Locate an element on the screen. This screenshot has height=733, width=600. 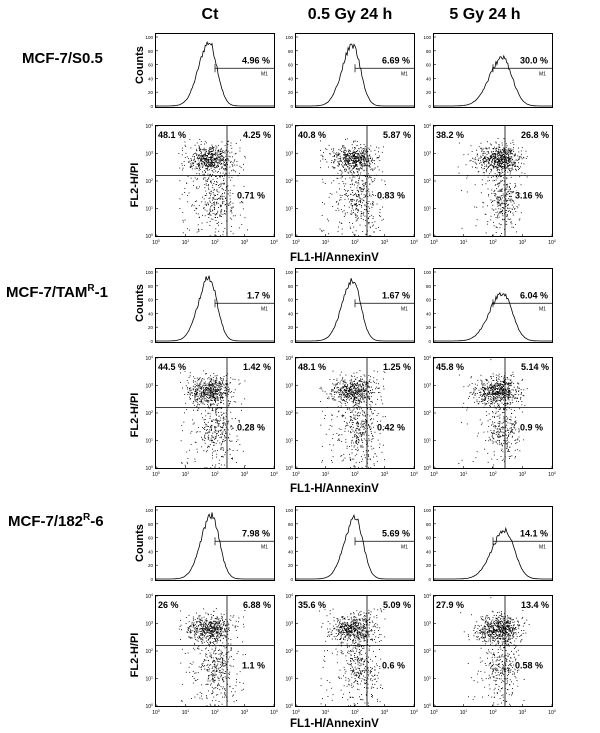
y-tick-label: 103 is located at coordinates (149, 154).